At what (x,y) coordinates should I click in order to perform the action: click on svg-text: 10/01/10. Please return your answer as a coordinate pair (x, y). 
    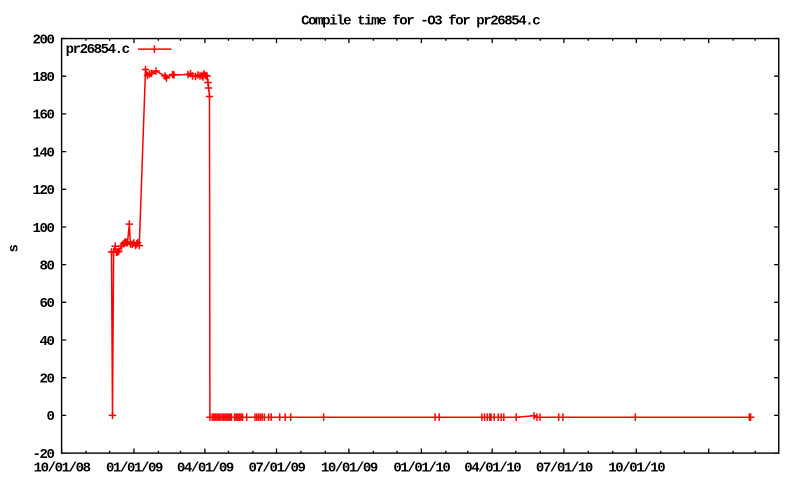
    Looking at the image, I should click on (636, 469).